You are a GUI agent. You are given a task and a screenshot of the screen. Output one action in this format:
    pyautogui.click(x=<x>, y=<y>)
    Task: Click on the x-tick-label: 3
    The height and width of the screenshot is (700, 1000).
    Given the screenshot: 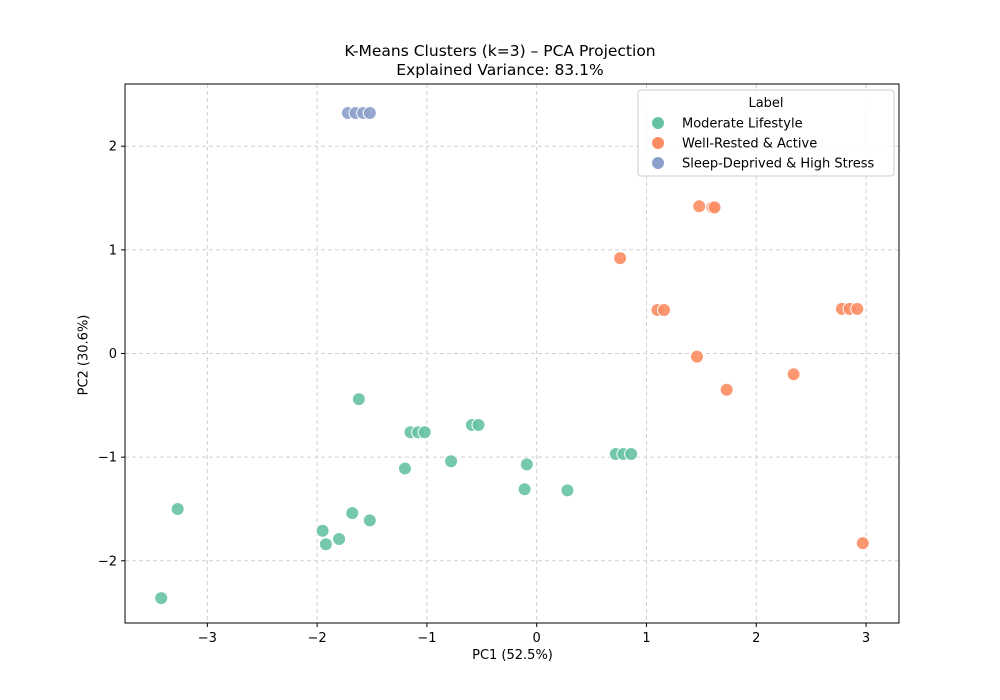 What is the action you would take?
    pyautogui.click(x=866, y=638)
    